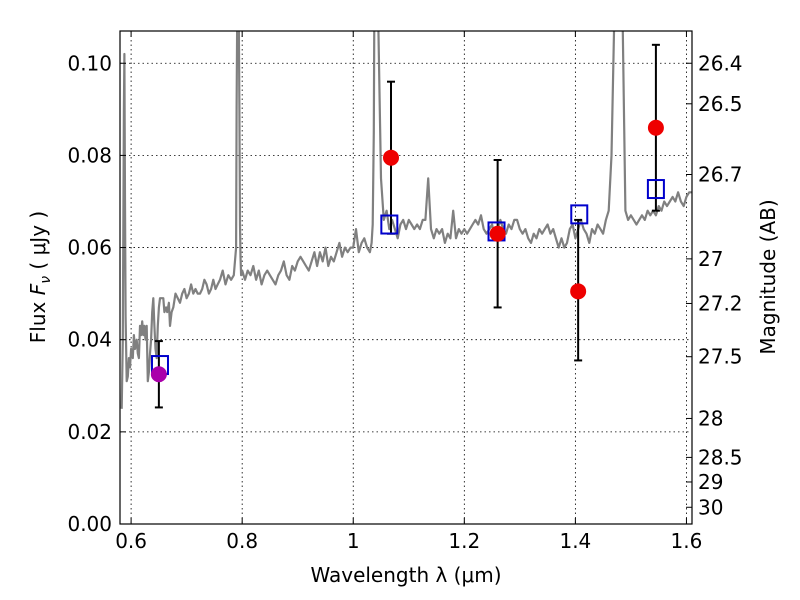 This screenshot has width=800, height=600. I want to click on x-axis-label: Wavelength λ (μm), so click(405, 575).